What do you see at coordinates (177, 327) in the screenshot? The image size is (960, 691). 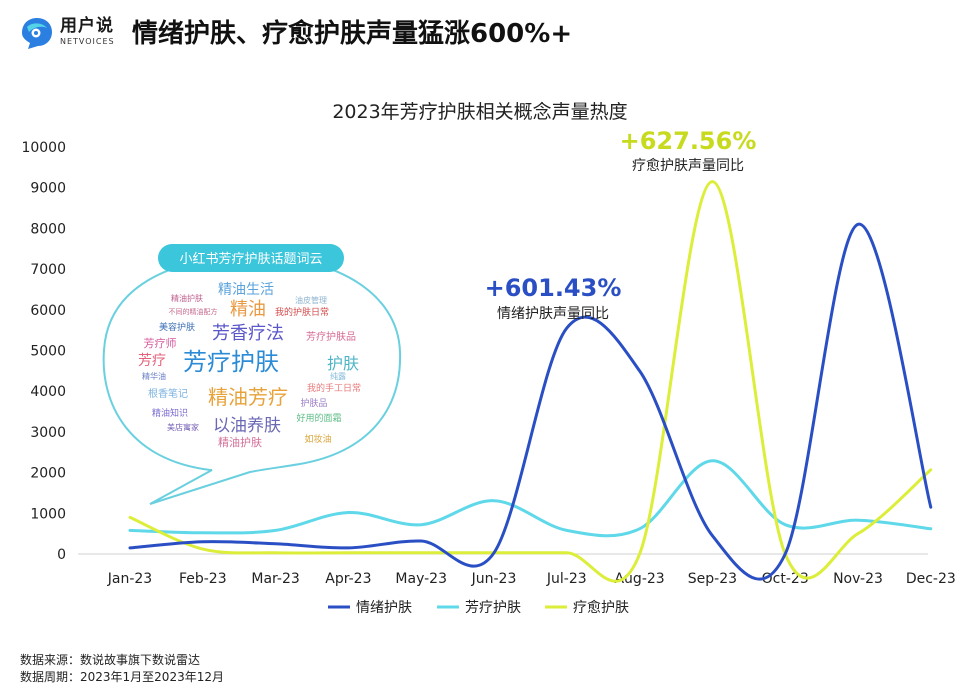 I see `word-cloud-word: 美容护肤` at bounding box center [177, 327].